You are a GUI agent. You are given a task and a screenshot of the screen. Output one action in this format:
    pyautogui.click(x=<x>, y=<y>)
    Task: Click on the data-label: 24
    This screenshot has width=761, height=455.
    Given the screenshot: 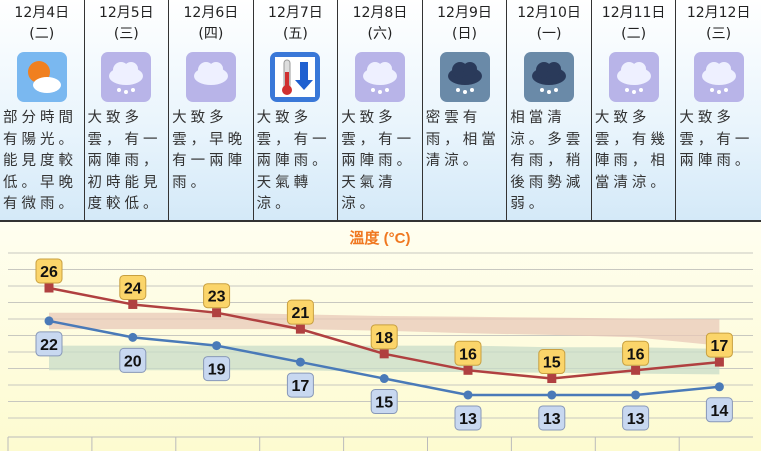 What is the action you would take?
    pyautogui.click(x=133, y=288)
    